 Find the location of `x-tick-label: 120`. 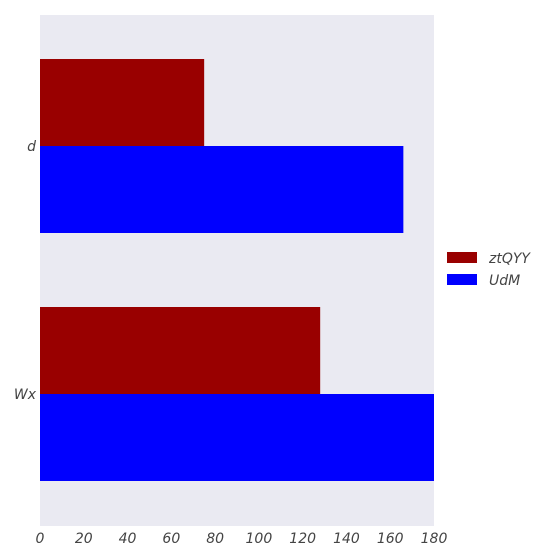

x-tick-label: 120 is located at coordinates (302, 539).